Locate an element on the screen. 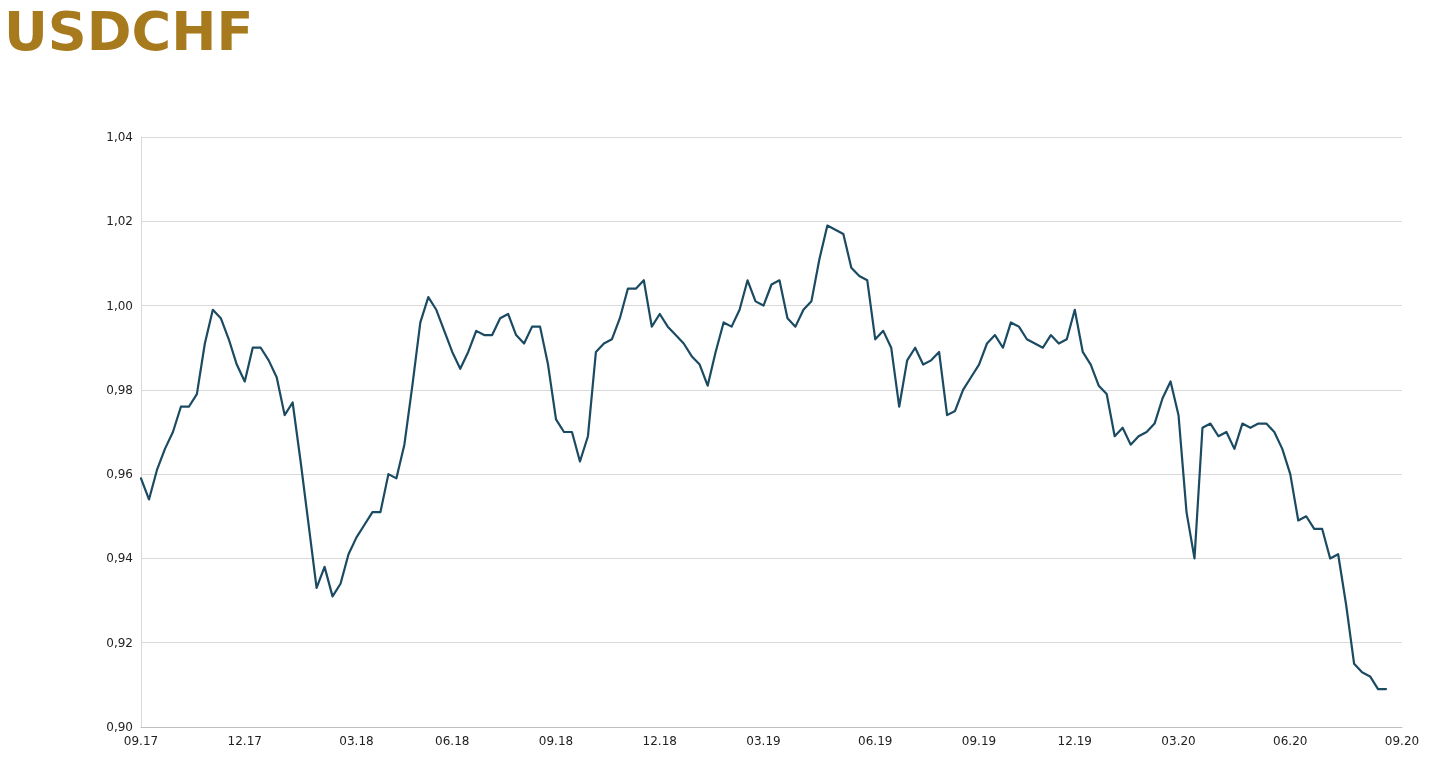 This screenshot has height=771, width=1429. y-tick-label: 1,00 is located at coordinates (119, 305).